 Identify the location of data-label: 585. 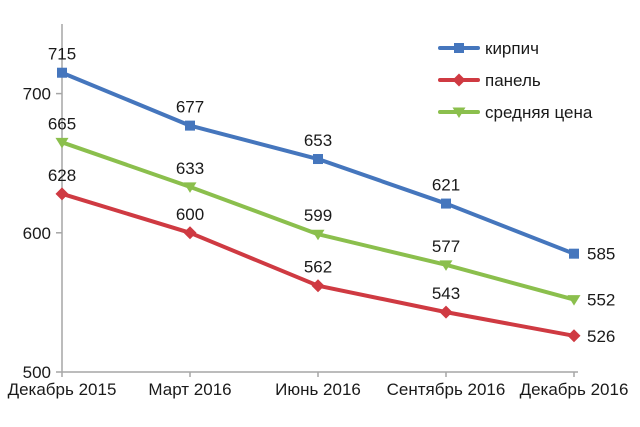
(601, 254).